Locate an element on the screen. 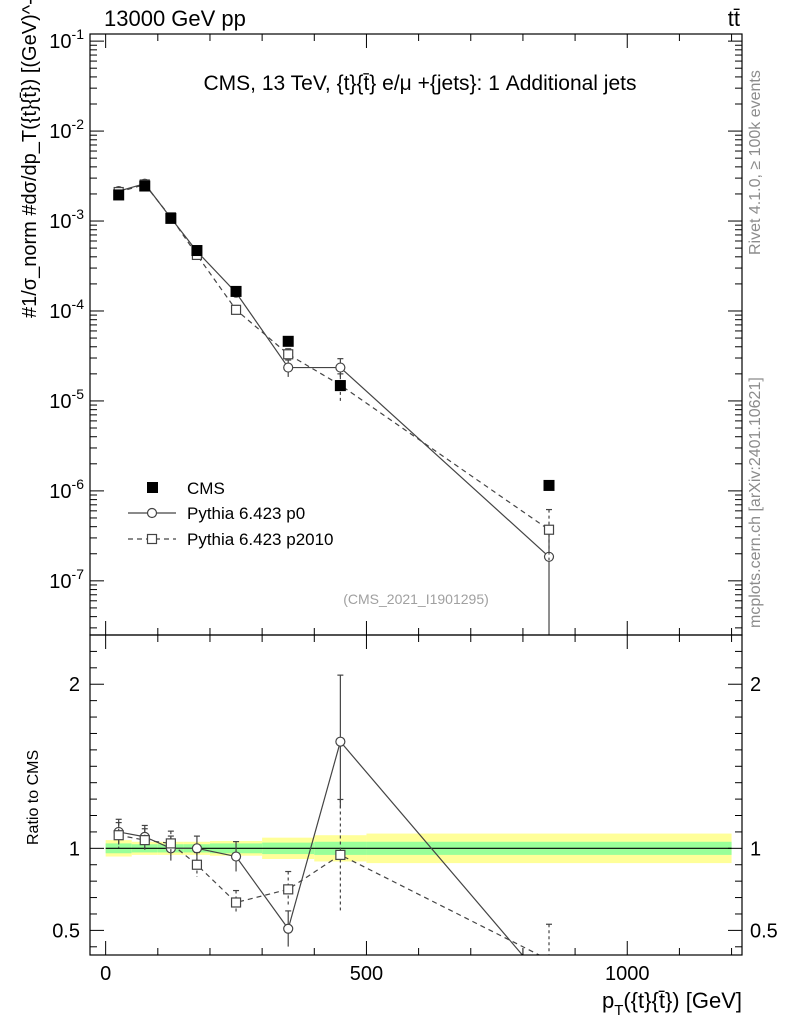 This screenshot has height=1024, width=786. y-tick-mantissa-4: 10 is located at coordinates (60, 222).